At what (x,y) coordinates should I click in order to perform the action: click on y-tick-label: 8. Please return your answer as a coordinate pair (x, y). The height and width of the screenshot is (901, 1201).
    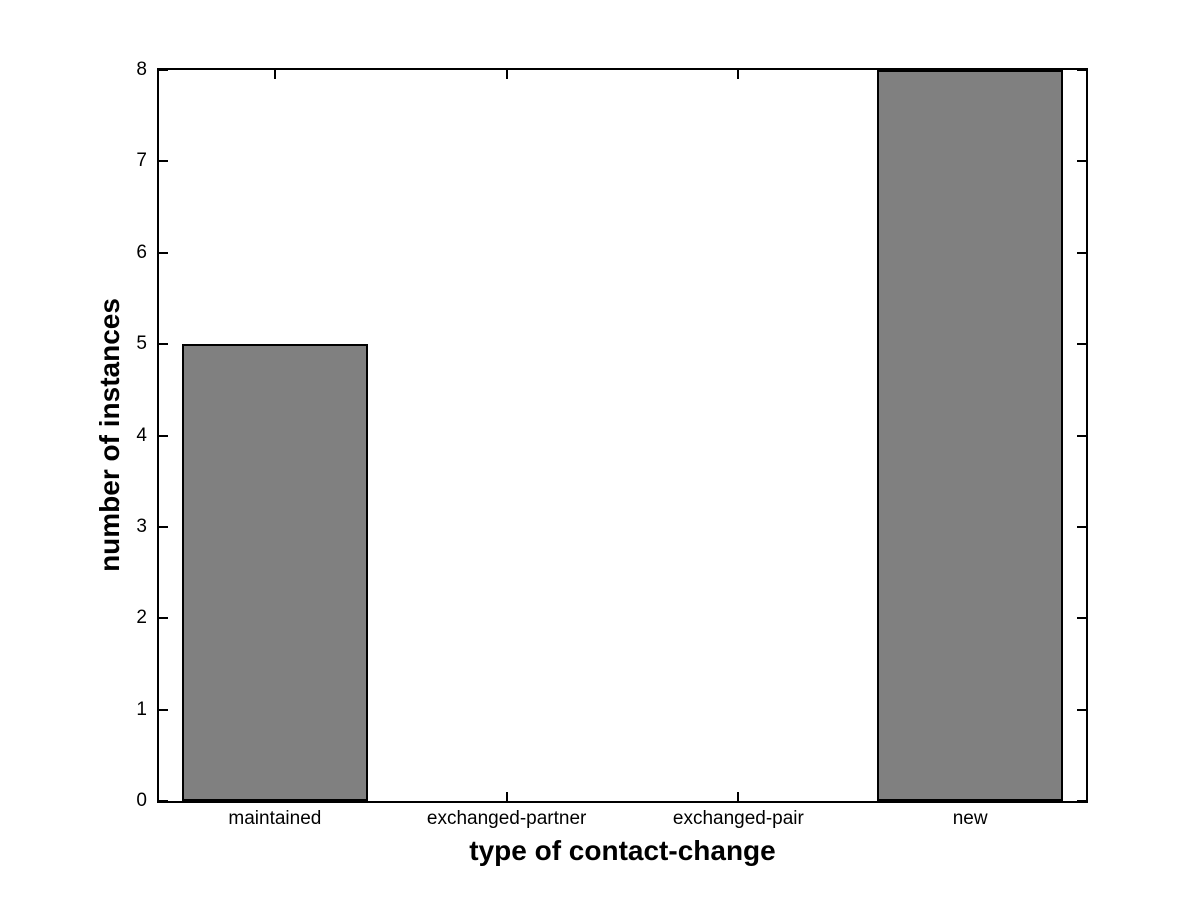
    Looking at the image, I should click on (141, 69).